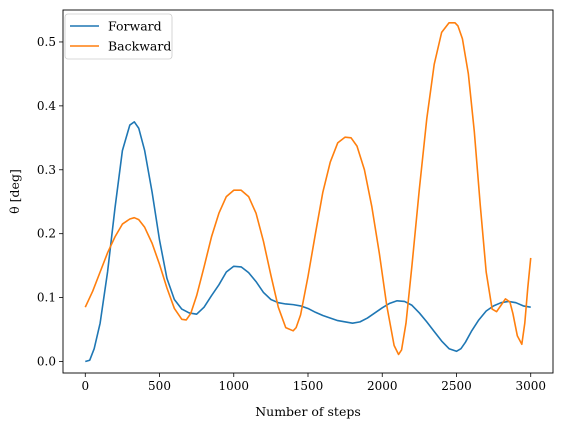  Describe the element at coordinates (456, 386) in the screenshot. I see `x-tick-label: 2500` at that location.